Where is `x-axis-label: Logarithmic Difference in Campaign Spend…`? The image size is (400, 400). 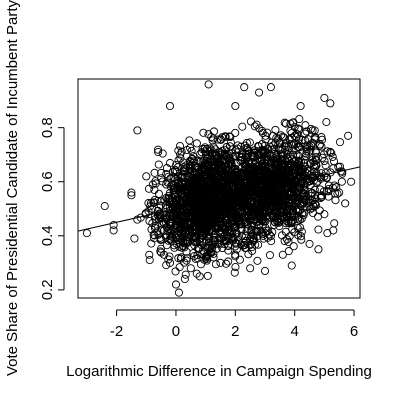
x-axis-label: Logarithmic Difference in Campaign Spend… is located at coordinates (219, 371).